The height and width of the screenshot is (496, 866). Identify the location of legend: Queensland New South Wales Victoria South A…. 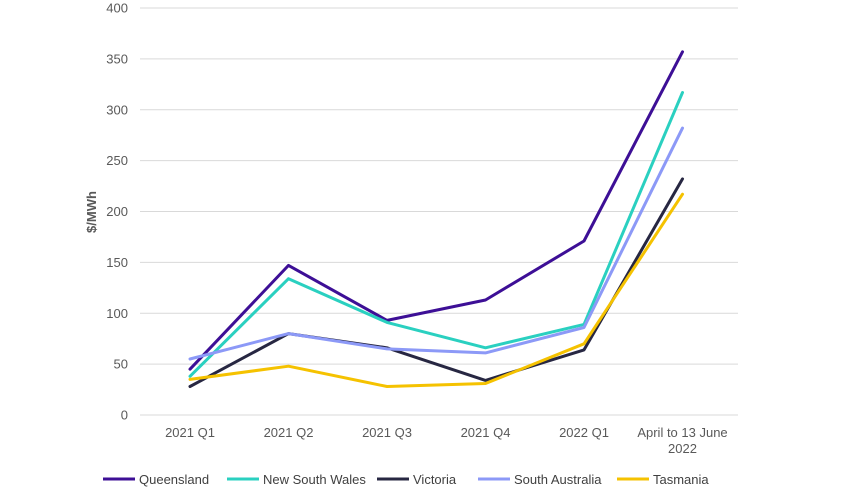
(406, 479).